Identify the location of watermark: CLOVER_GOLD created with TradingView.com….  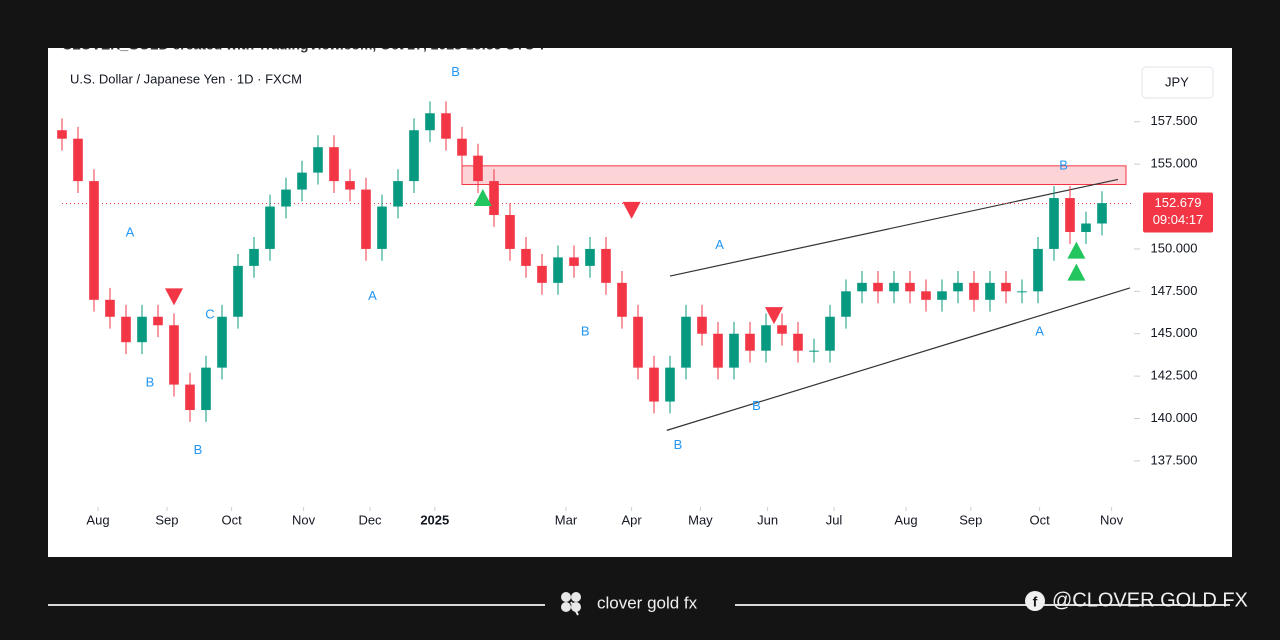
(304, 45).